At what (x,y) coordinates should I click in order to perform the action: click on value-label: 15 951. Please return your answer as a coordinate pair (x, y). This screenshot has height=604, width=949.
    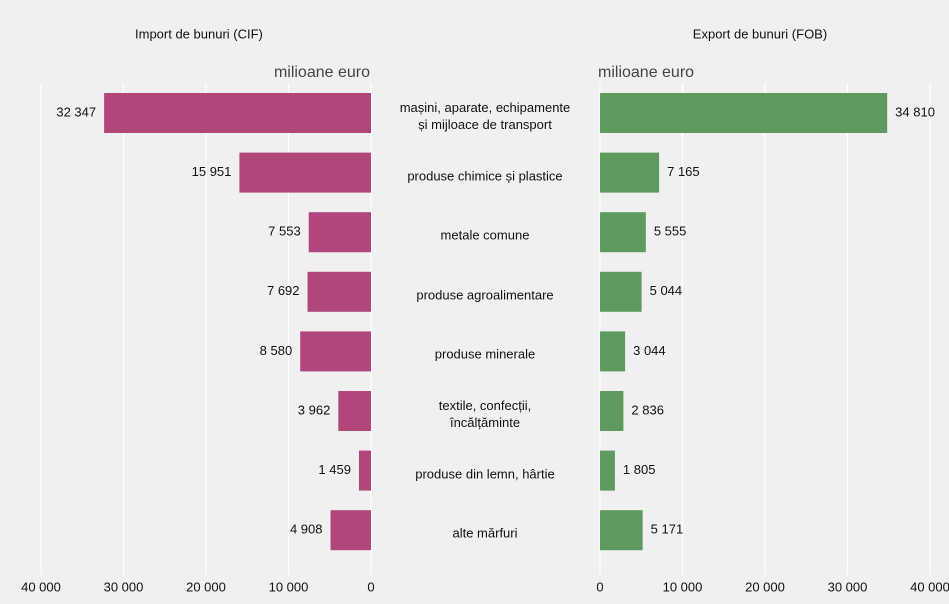
    Looking at the image, I should click on (212, 171).